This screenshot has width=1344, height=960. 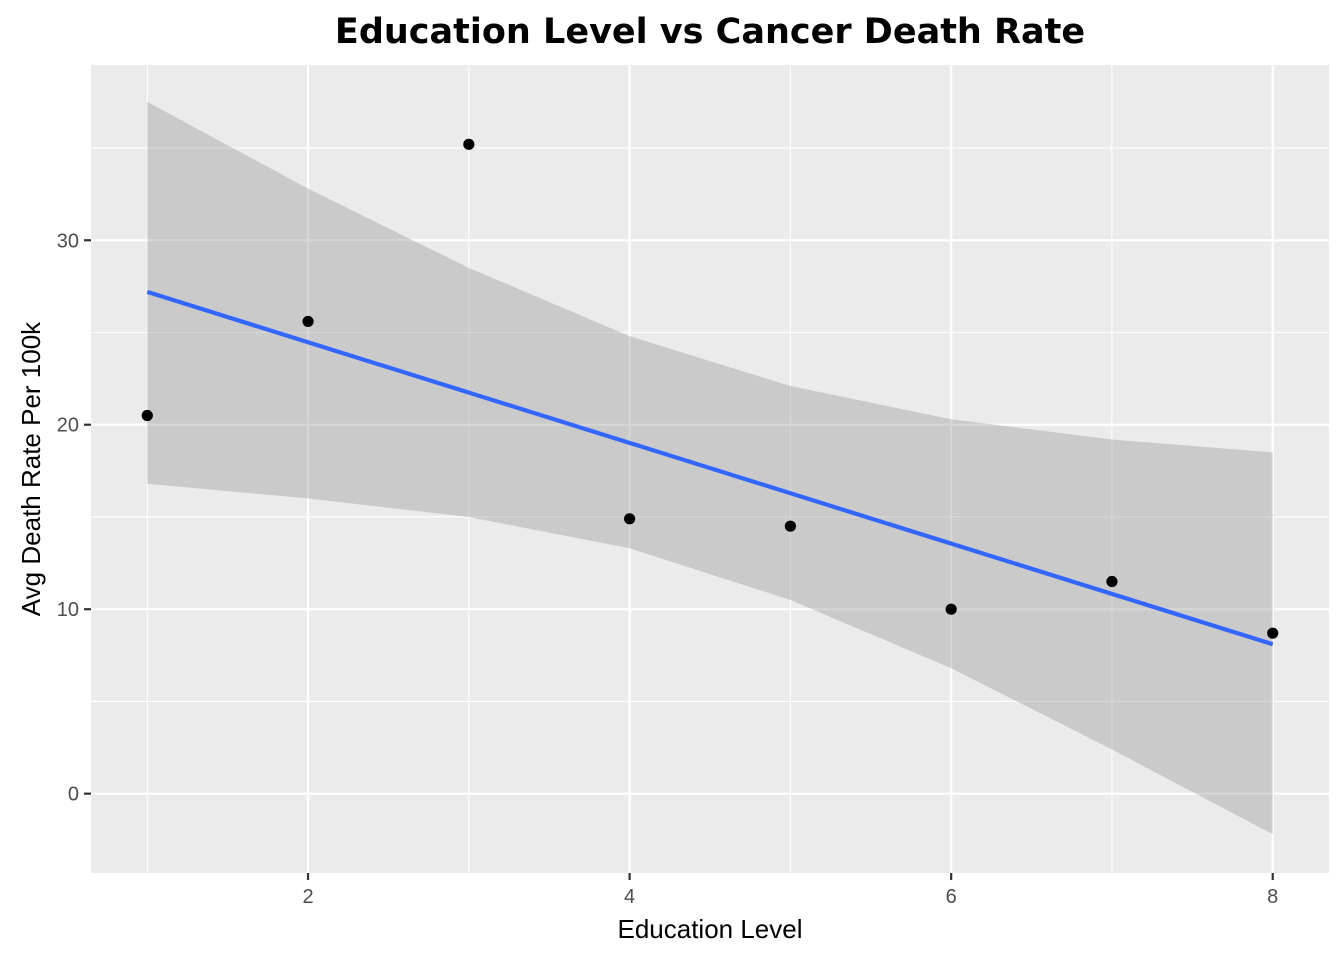 What do you see at coordinates (31, 468) in the screenshot?
I see `y-axis-title: Avg Death Rate Per 100k` at bounding box center [31, 468].